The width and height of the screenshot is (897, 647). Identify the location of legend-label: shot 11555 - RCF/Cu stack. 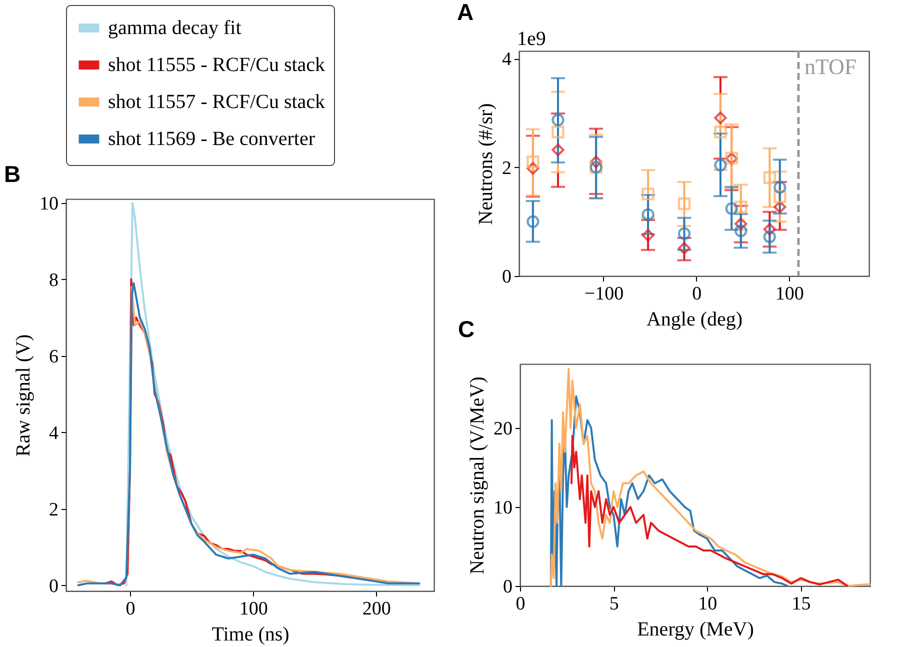
(217, 65).